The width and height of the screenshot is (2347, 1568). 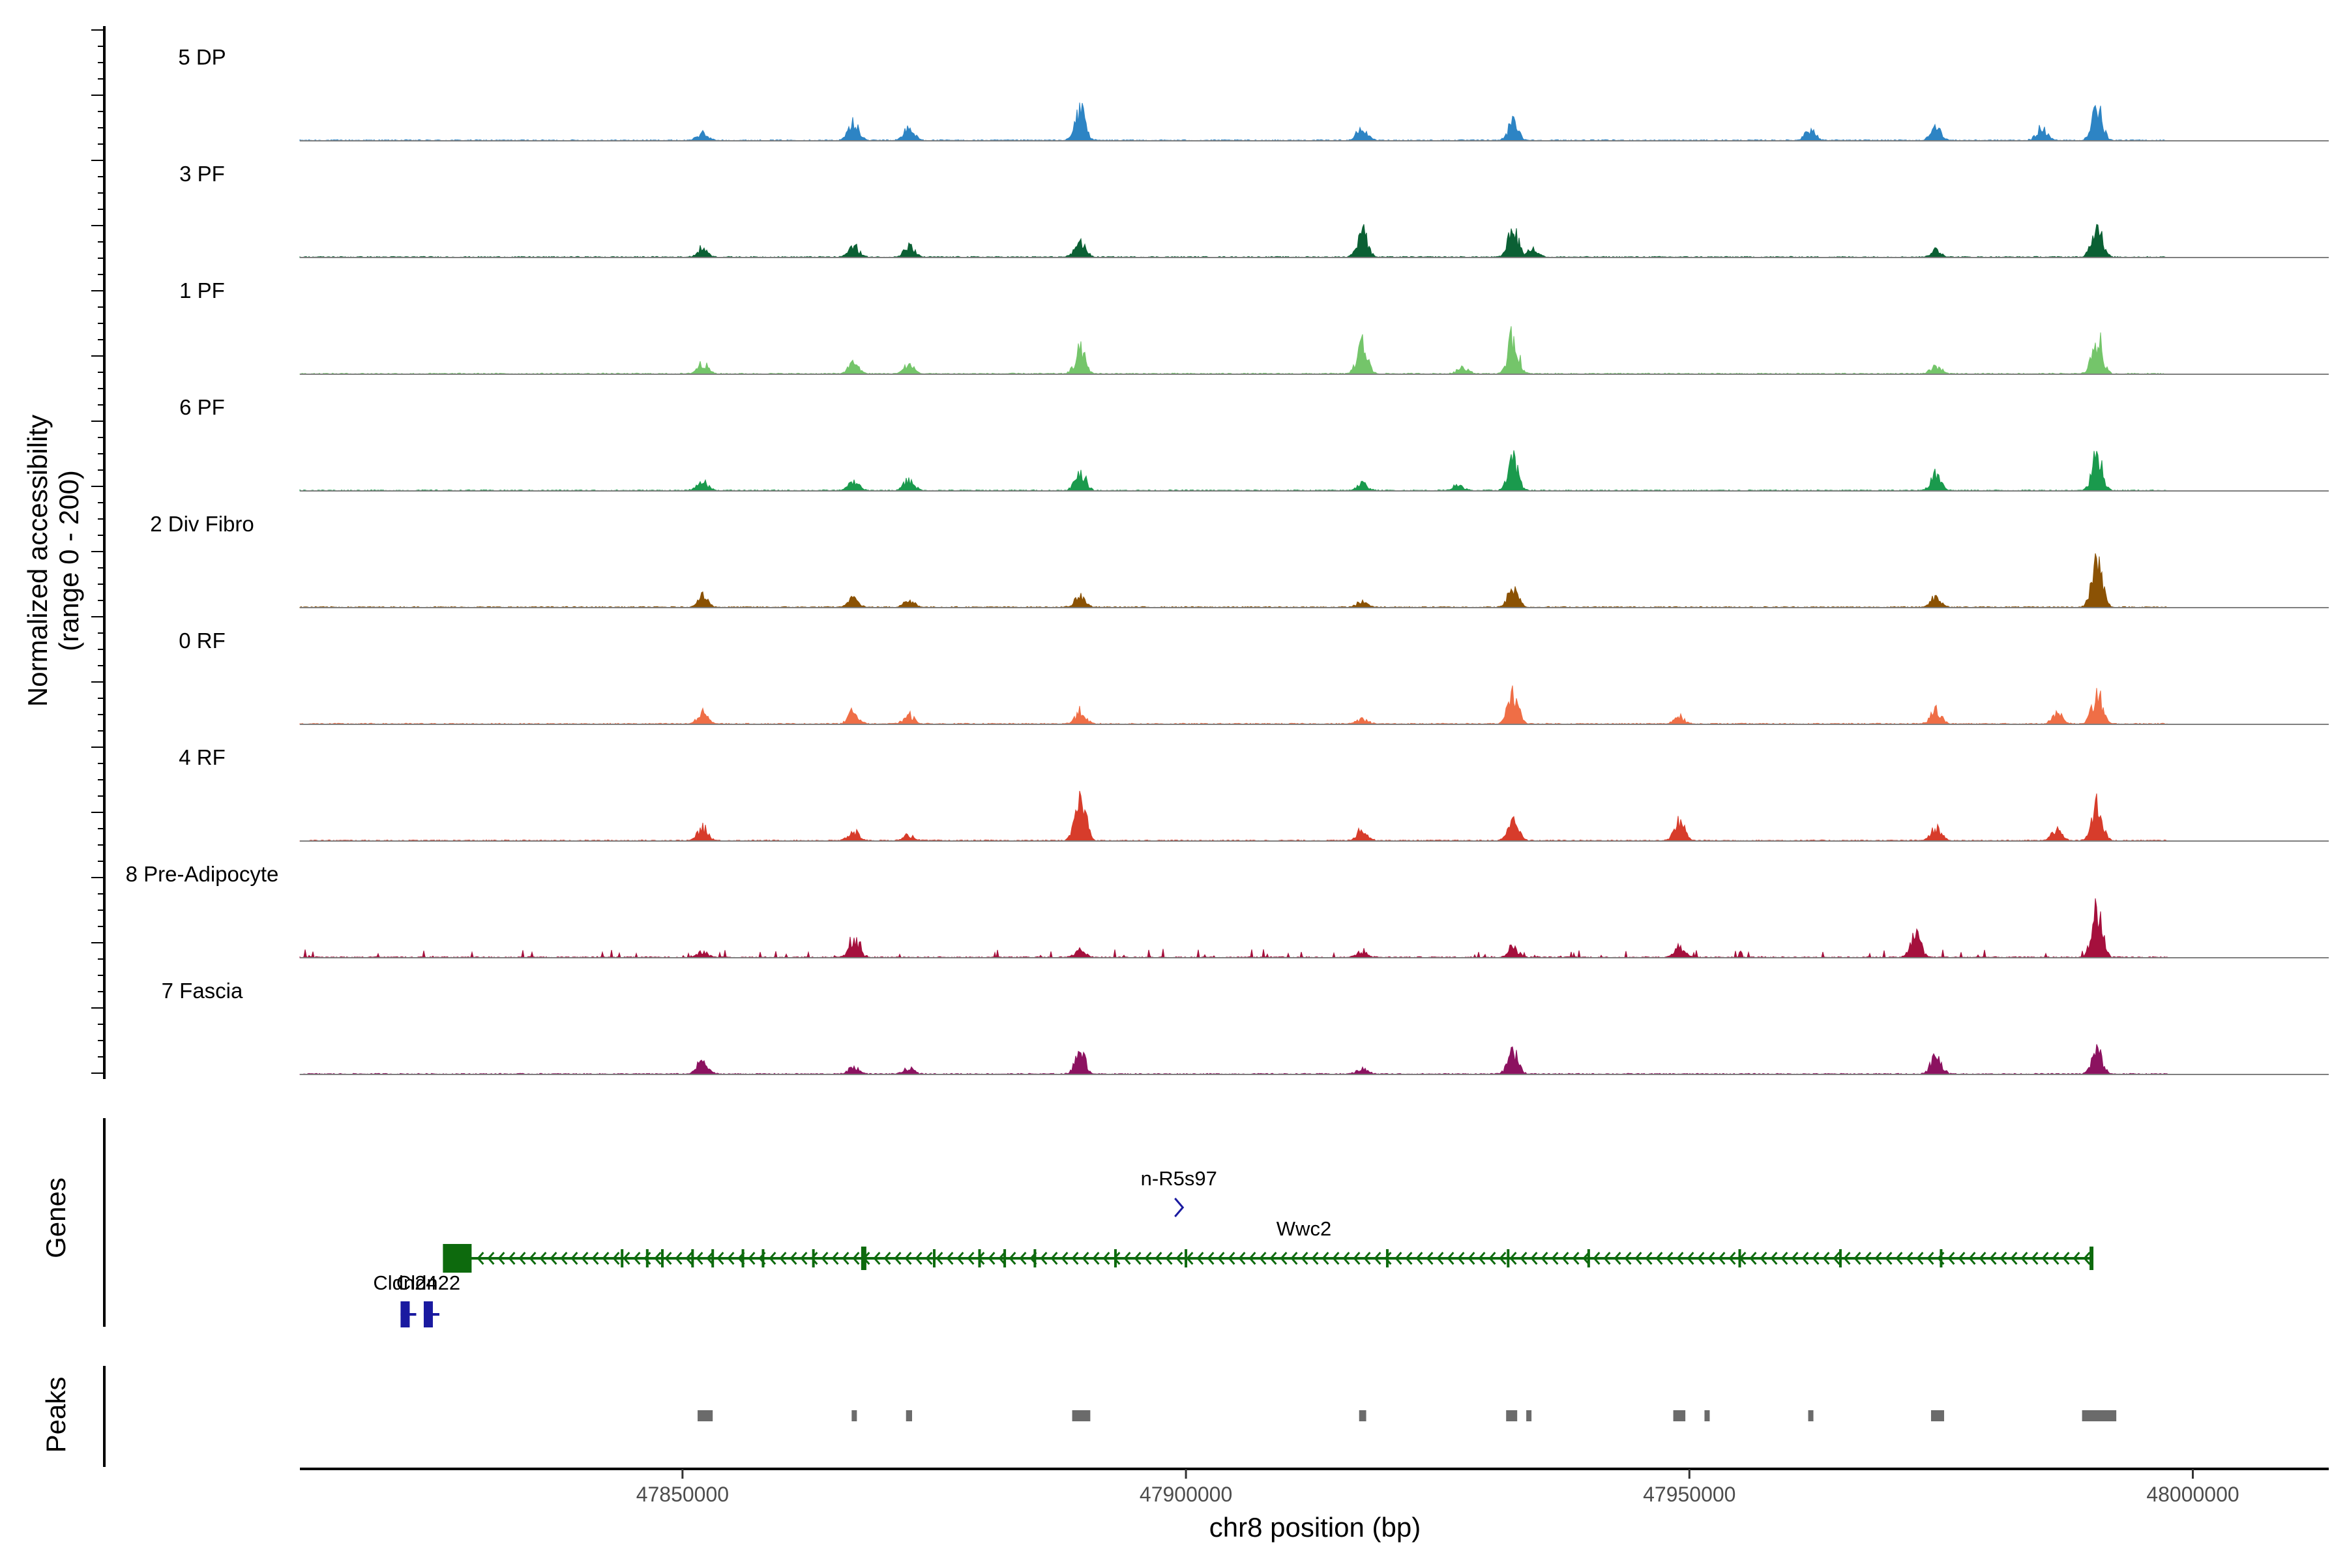 What do you see at coordinates (55, 1415) in the screenshot?
I see `peaks-track-title: Peaks` at bounding box center [55, 1415].